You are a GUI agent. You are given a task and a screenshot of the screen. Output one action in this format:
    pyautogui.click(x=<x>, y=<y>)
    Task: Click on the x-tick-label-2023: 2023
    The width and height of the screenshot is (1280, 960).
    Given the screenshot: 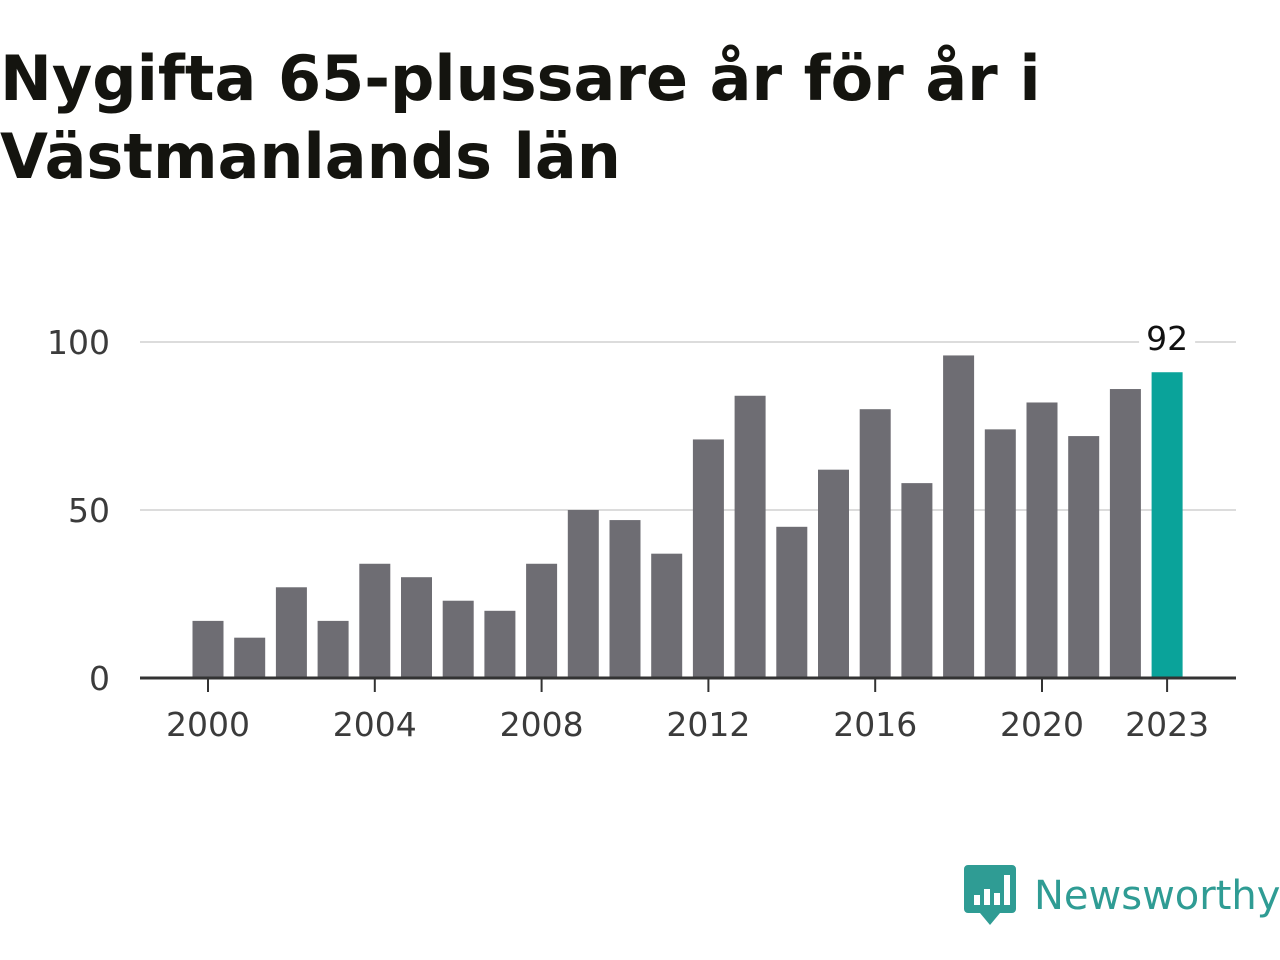 What is the action you would take?
    pyautogui.click(x=1167, y=724)
    